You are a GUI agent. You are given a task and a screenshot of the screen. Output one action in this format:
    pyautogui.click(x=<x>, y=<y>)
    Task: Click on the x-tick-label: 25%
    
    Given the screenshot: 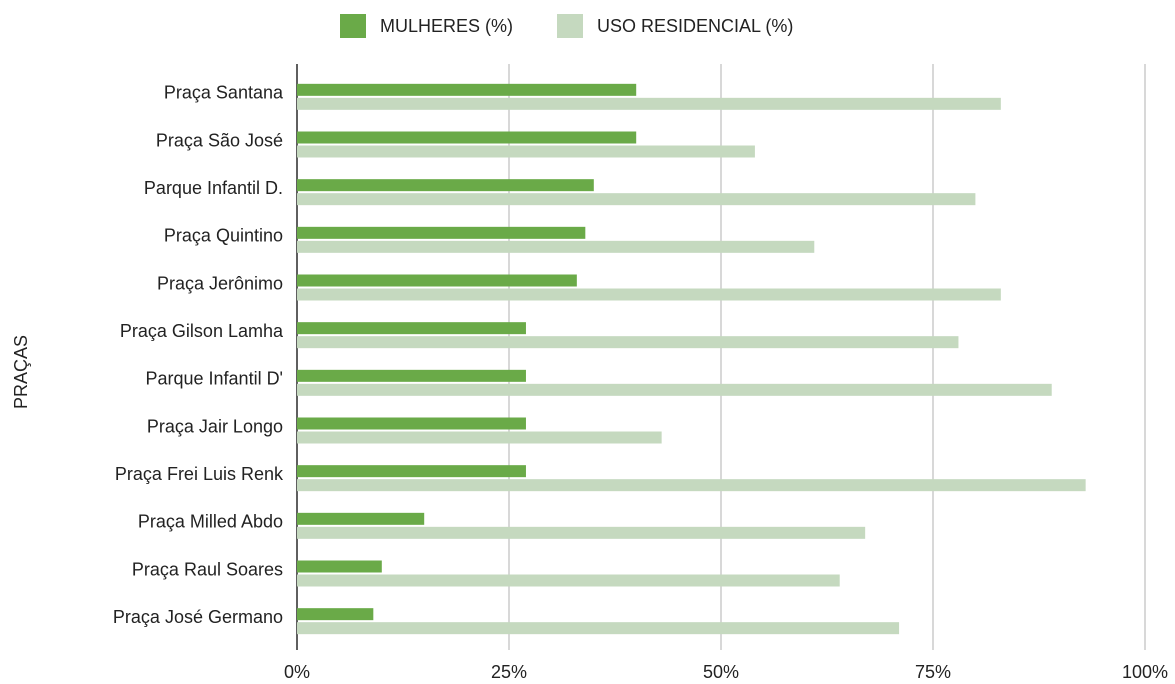 What is the action you would take?
    pyautogui.click(x=509, y=672)
    